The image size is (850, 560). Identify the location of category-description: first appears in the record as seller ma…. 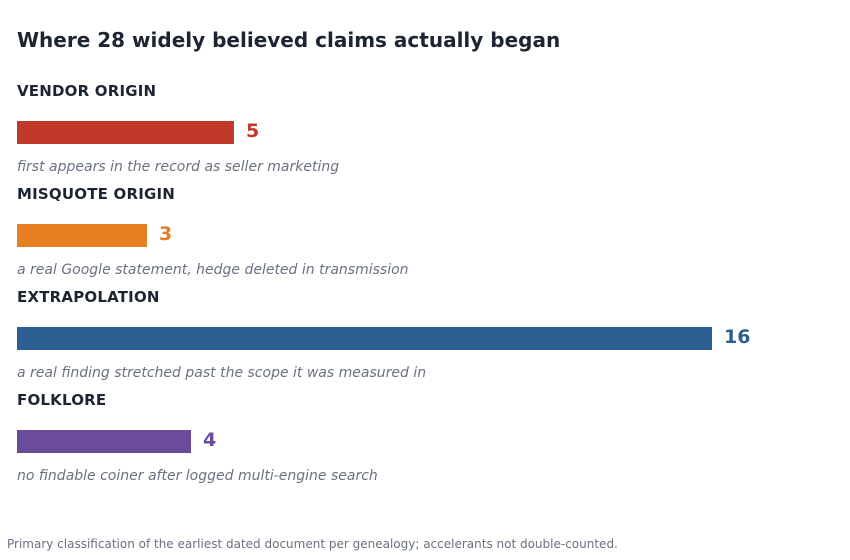
(178, 167).